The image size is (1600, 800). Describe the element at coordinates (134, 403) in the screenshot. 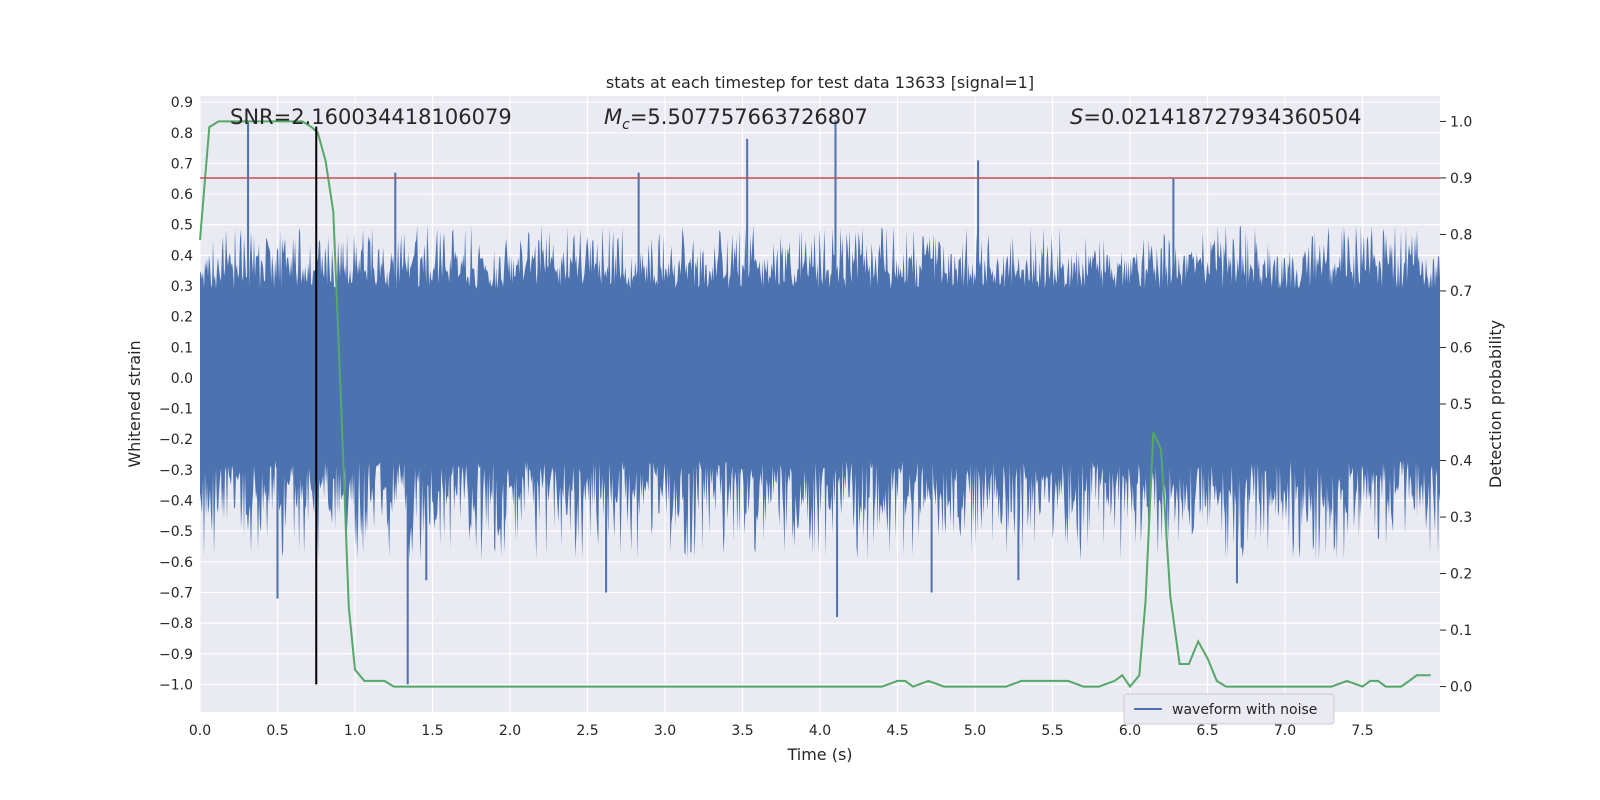

I see `y-axis-label: Whitened strain` at that location.